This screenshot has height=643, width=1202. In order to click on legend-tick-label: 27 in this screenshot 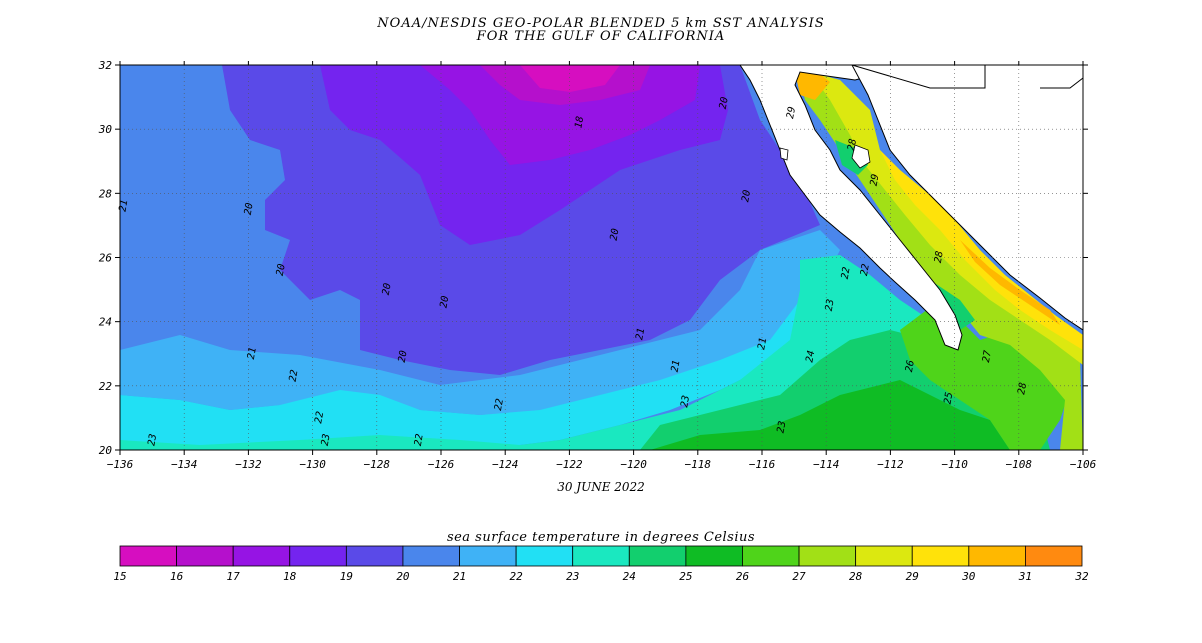, I will do `click(799, 576)`.